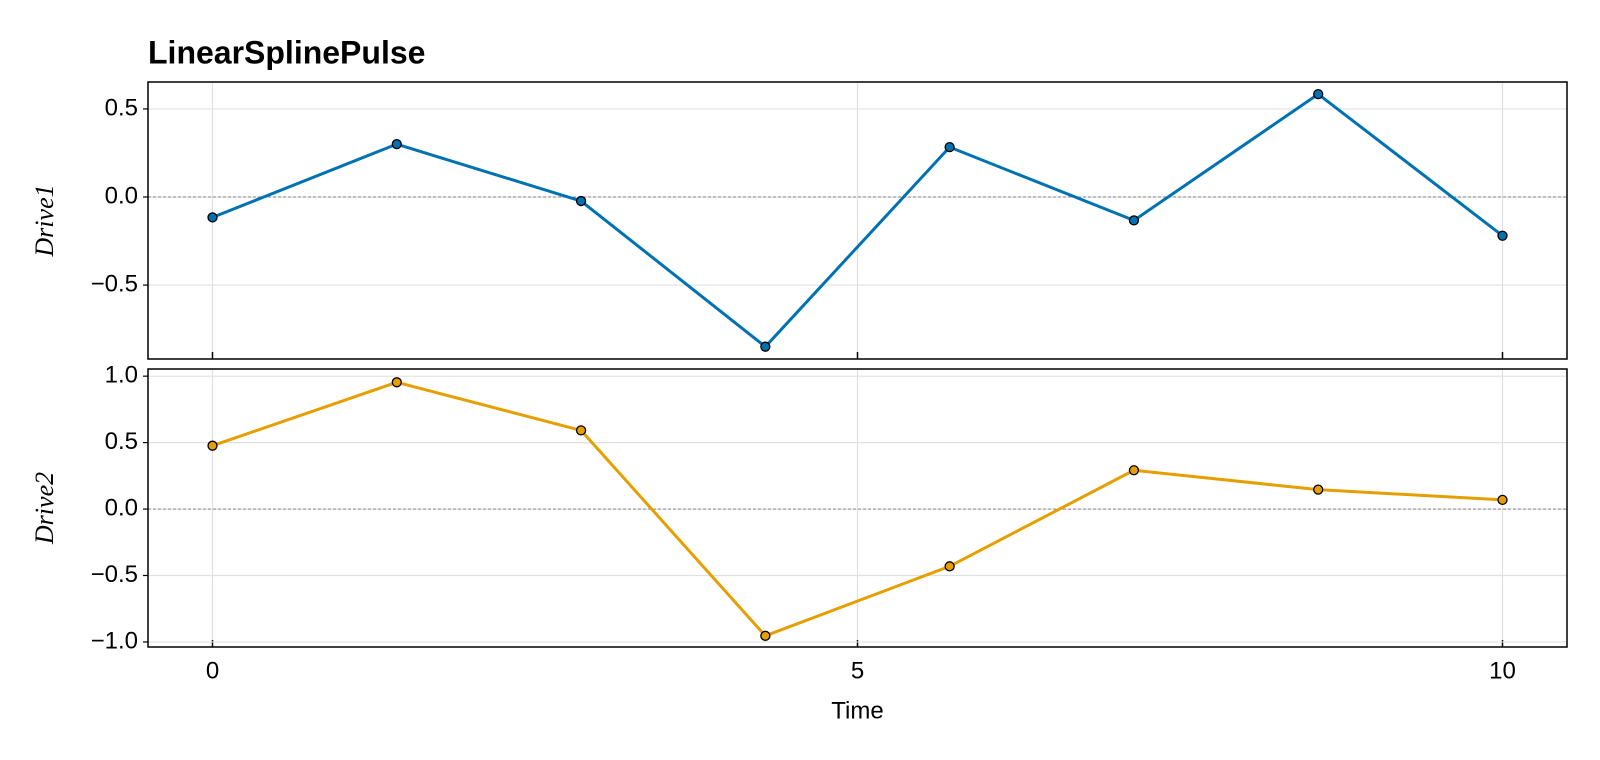 This screenshot has width=1600, height=760. What do you see at coordinates (121, 375) in the screenshot?
I see `y-tick-label: 1.0` at bounding box center [121, 375].